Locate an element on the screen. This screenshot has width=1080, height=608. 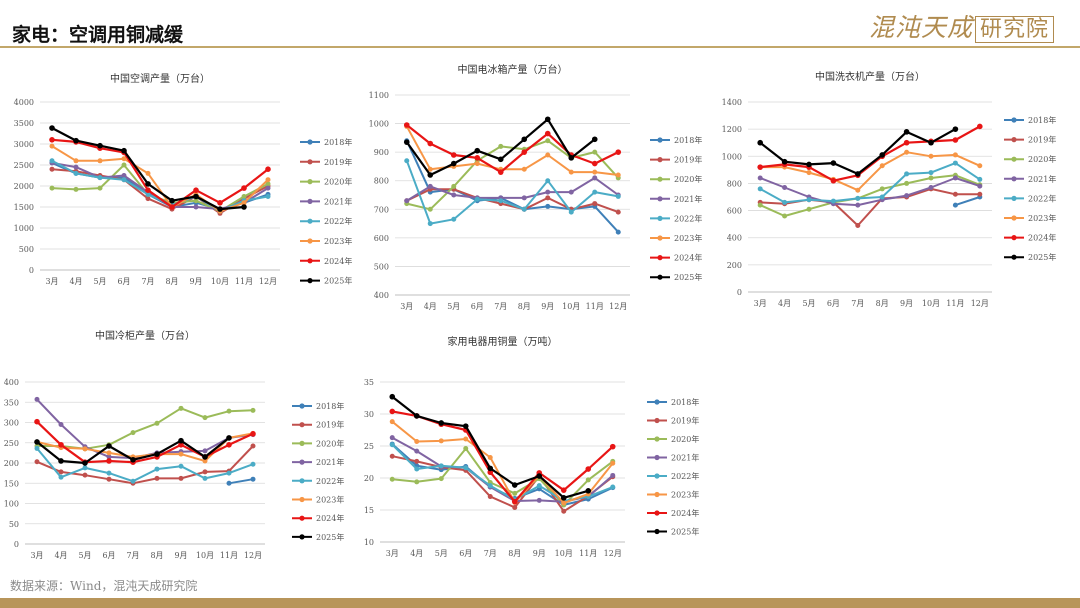
x-tick-label: 12月 is located at coordinates (268, 281).